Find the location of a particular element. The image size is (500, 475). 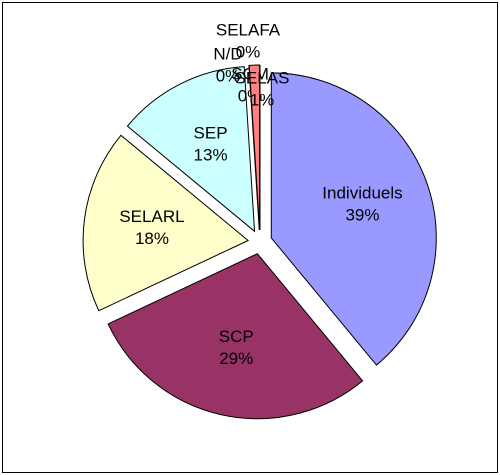

slice-value-label: 29% is located at coordinates (236, 358).